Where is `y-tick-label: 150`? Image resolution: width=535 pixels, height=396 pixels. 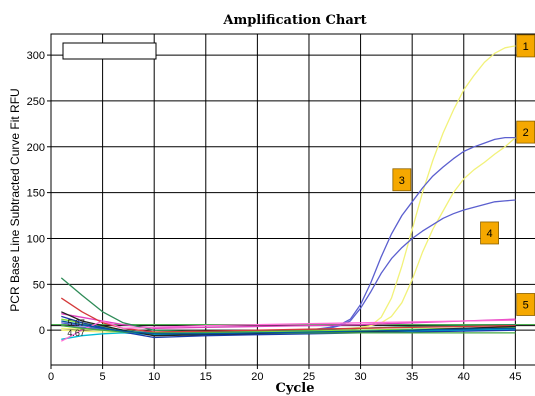
y-tick-label: 150 is located at coordinates (36, 194).